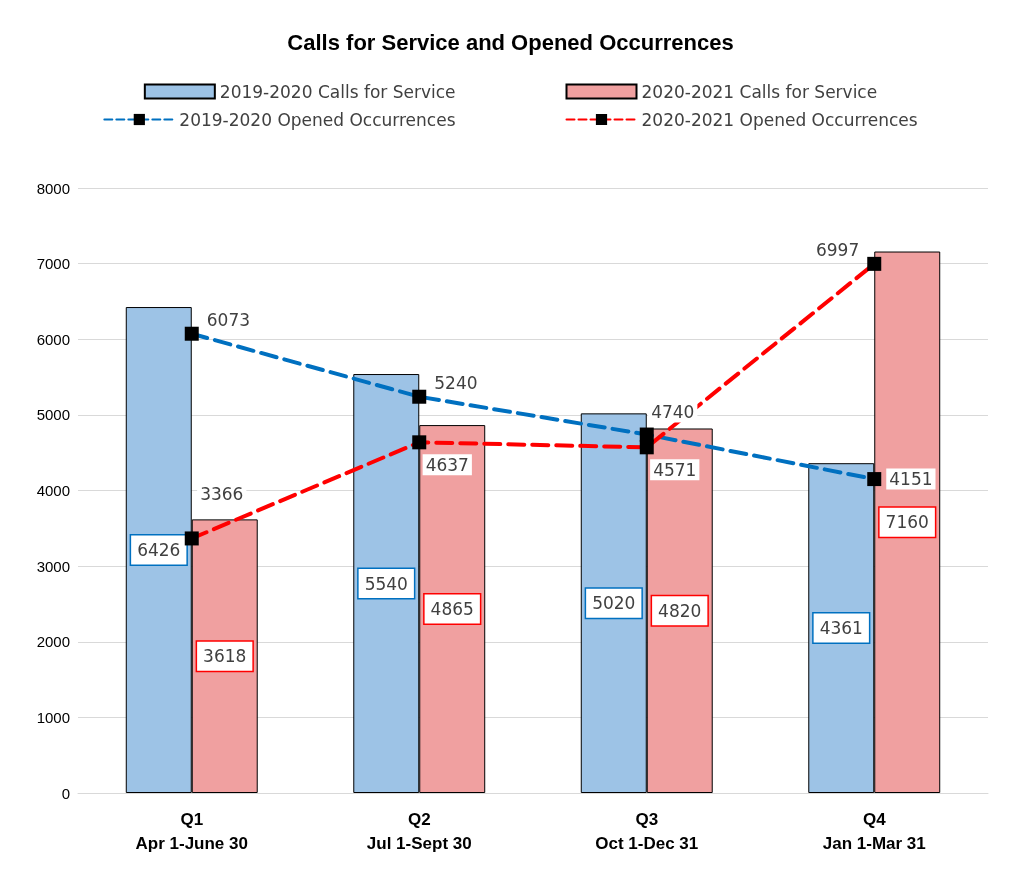 Image resolution: width=1025 pixels, height=876 pixels. I want to click on legend-label: 2020-2021 Opened Occurrences, so click(779, 119).